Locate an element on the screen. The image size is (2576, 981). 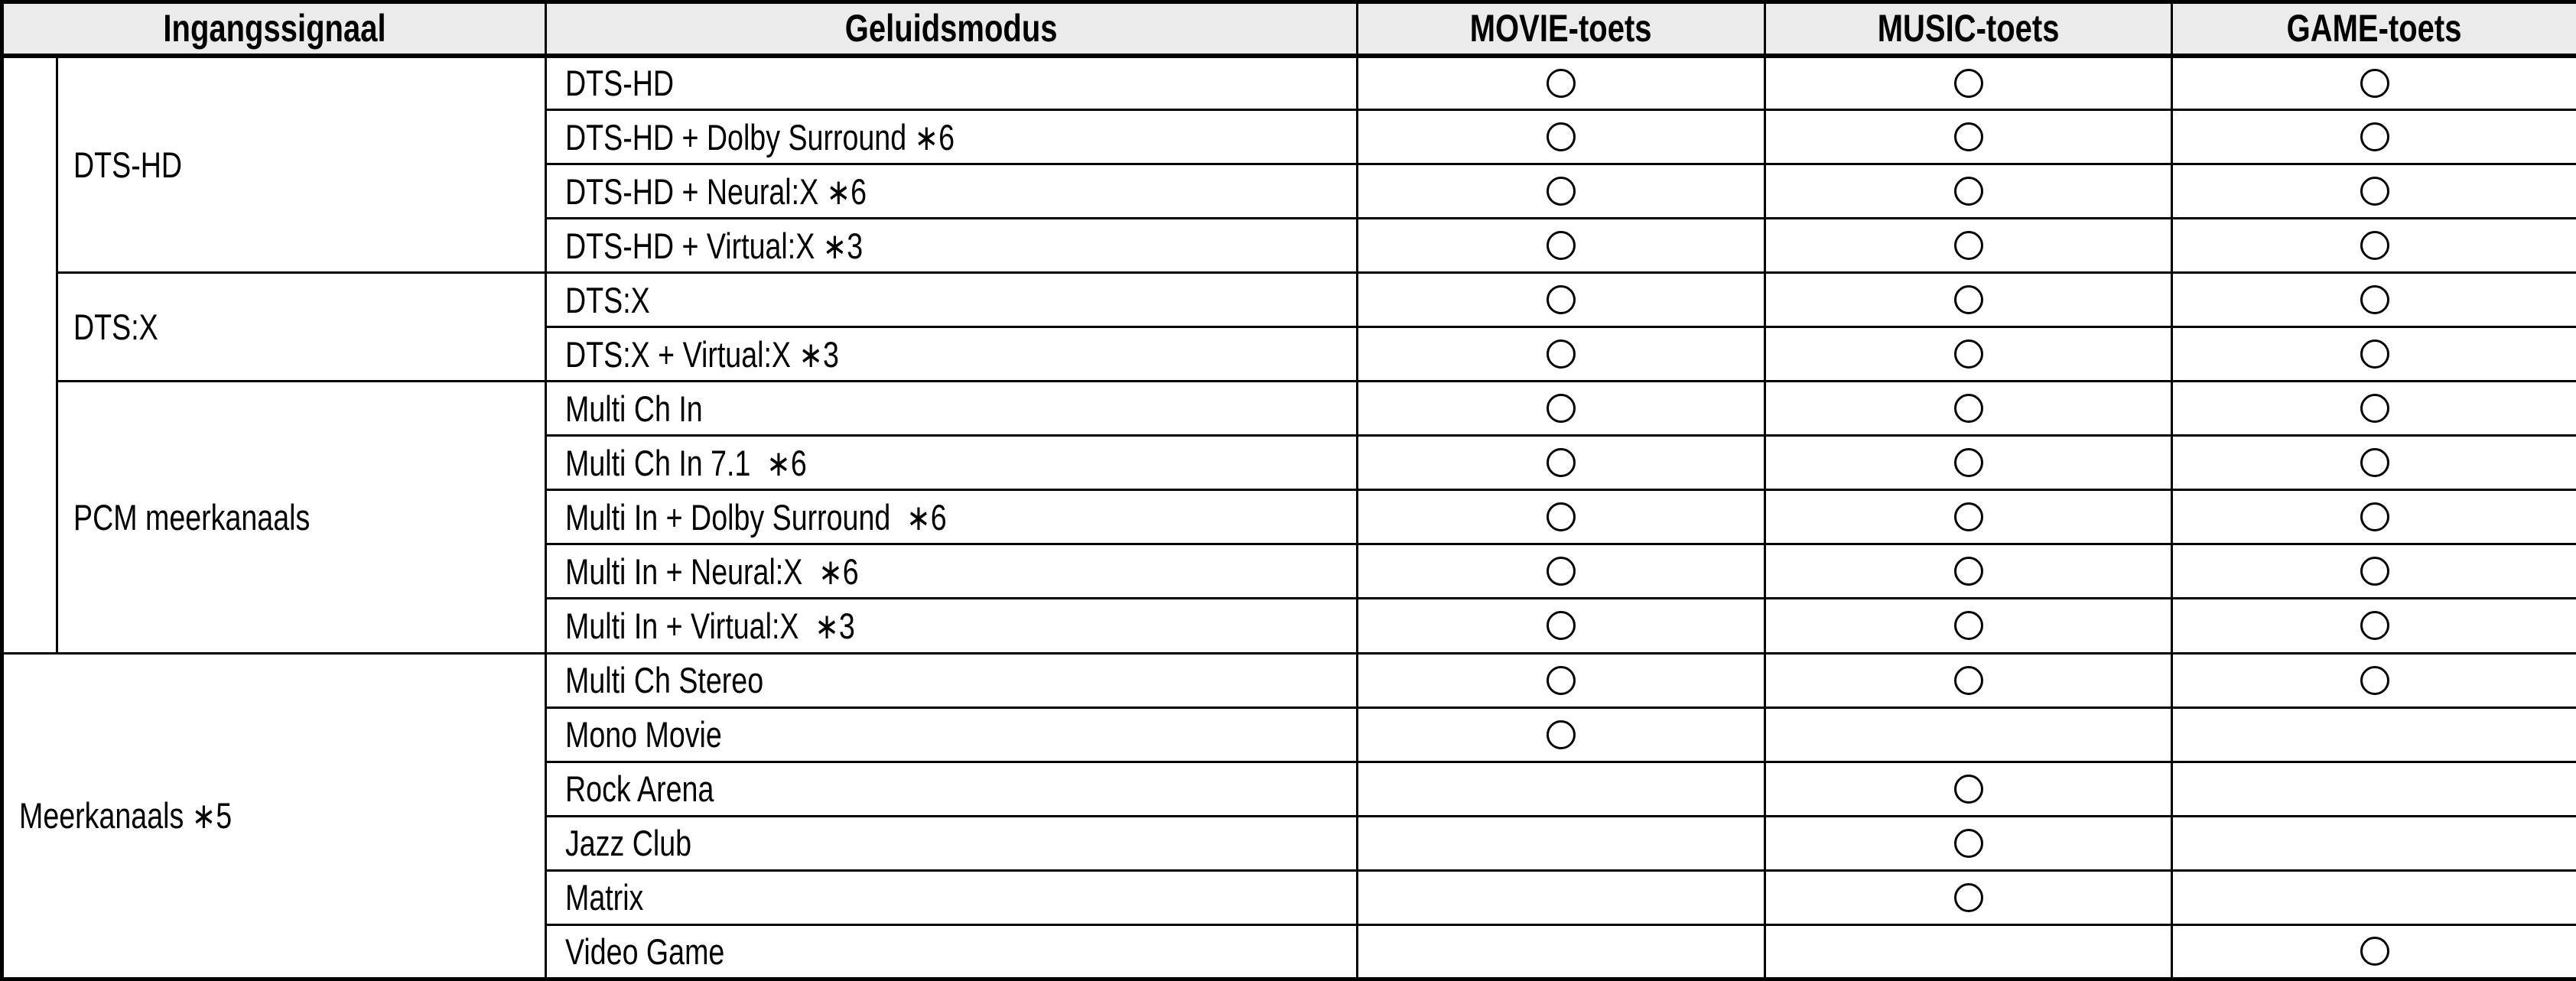
sound-mode-label: DTS-HD + Dolby Surround ∗6 is located at coordinates (760, 137).